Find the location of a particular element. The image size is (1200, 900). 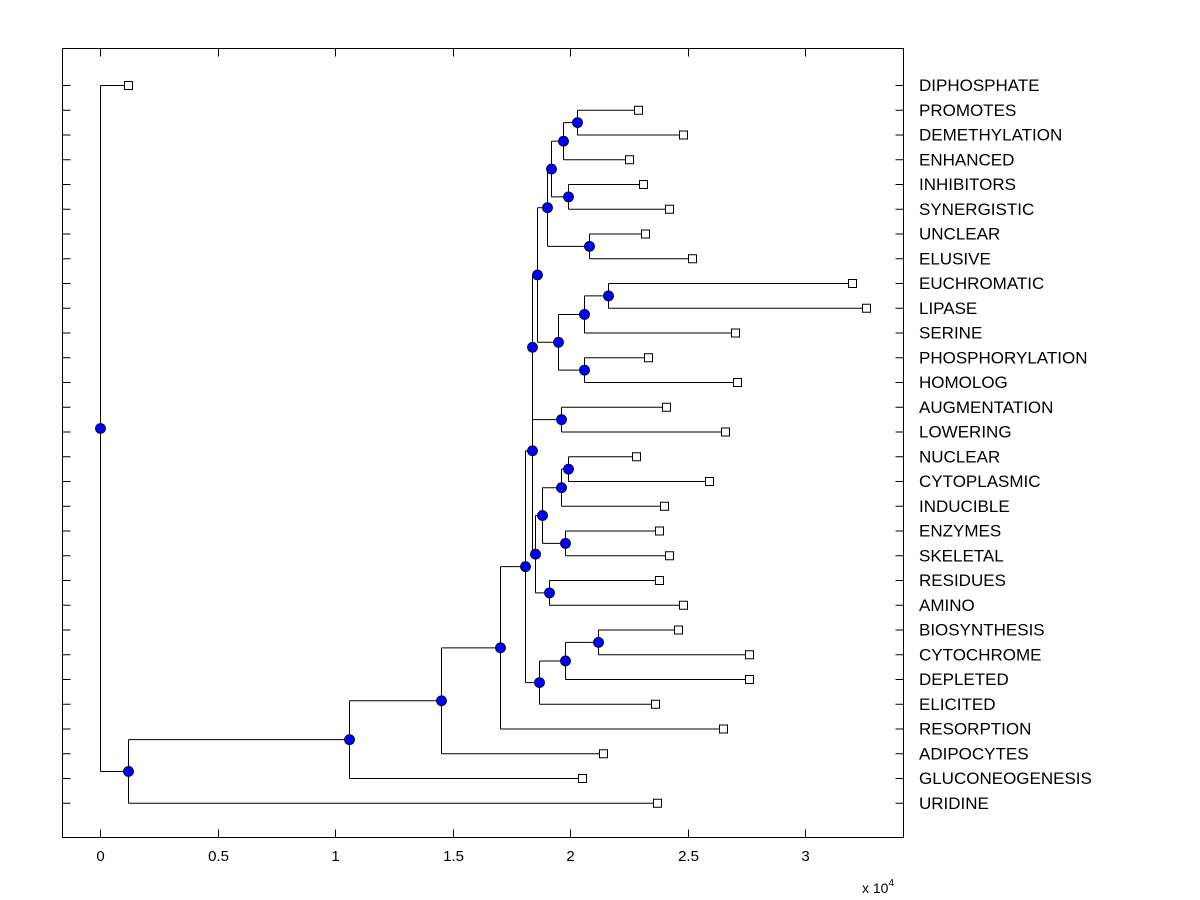

leaf-label: SERINE is located at coordinates (950, 333).